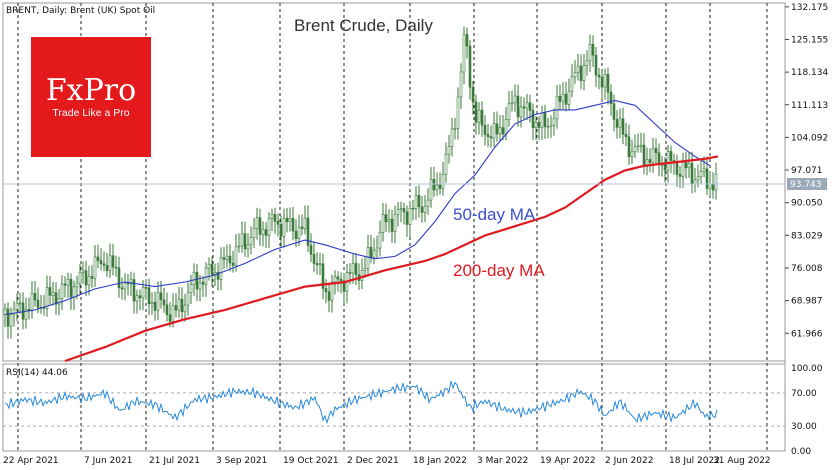 This screenshot has width=835, height=470. I want to click on legend-200-day-ma: 200-day MA, so click(499, 270).